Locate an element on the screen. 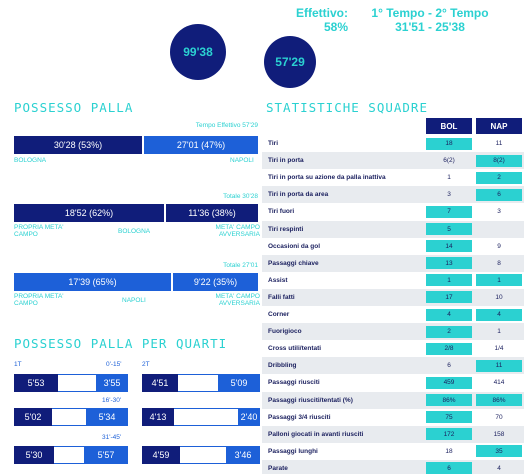 This screenshot has height=474, width=528. possesso-bar-napoli: 27'01 (47%) is located at coordinates (201, 145).